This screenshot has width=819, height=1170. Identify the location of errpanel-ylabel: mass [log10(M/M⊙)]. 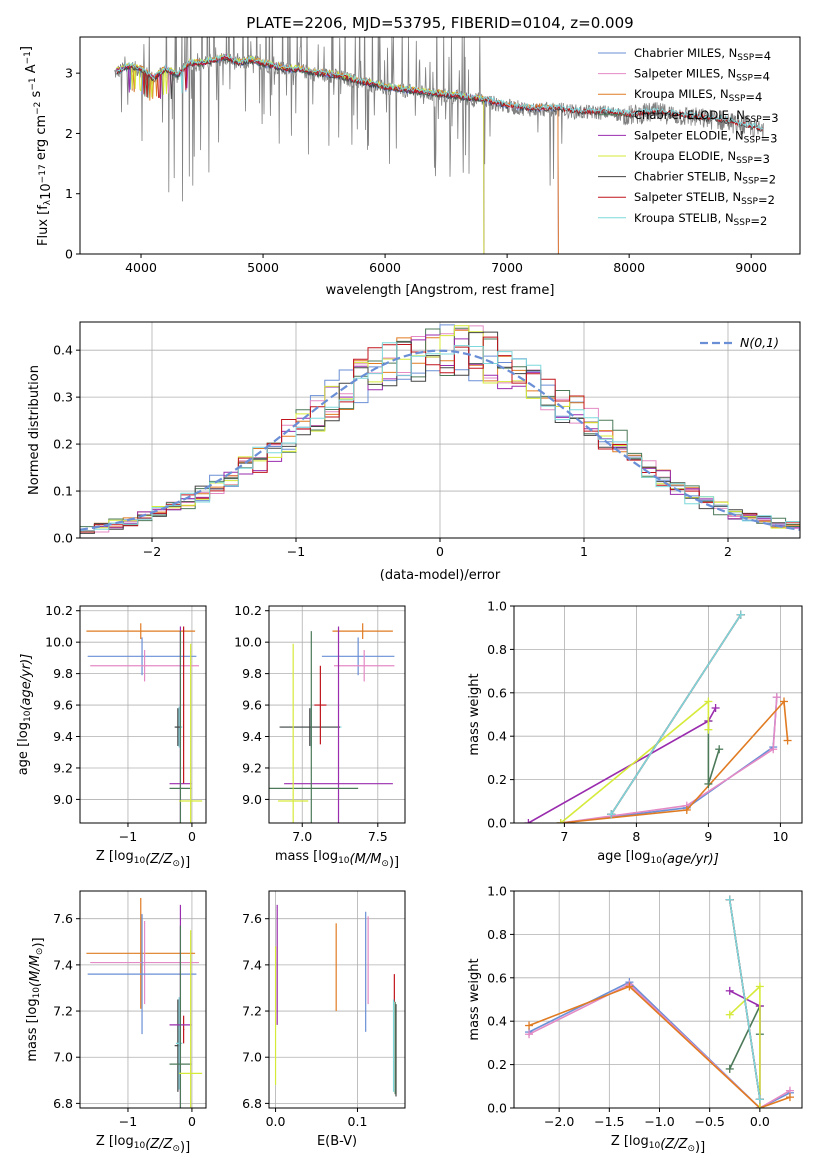
(35, 999).